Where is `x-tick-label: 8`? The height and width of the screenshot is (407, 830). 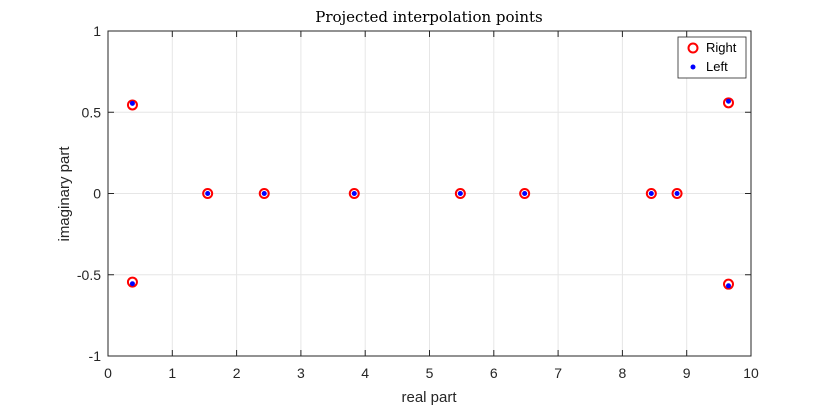
x-tick-label: 8 is located at coordinates (623, 373).